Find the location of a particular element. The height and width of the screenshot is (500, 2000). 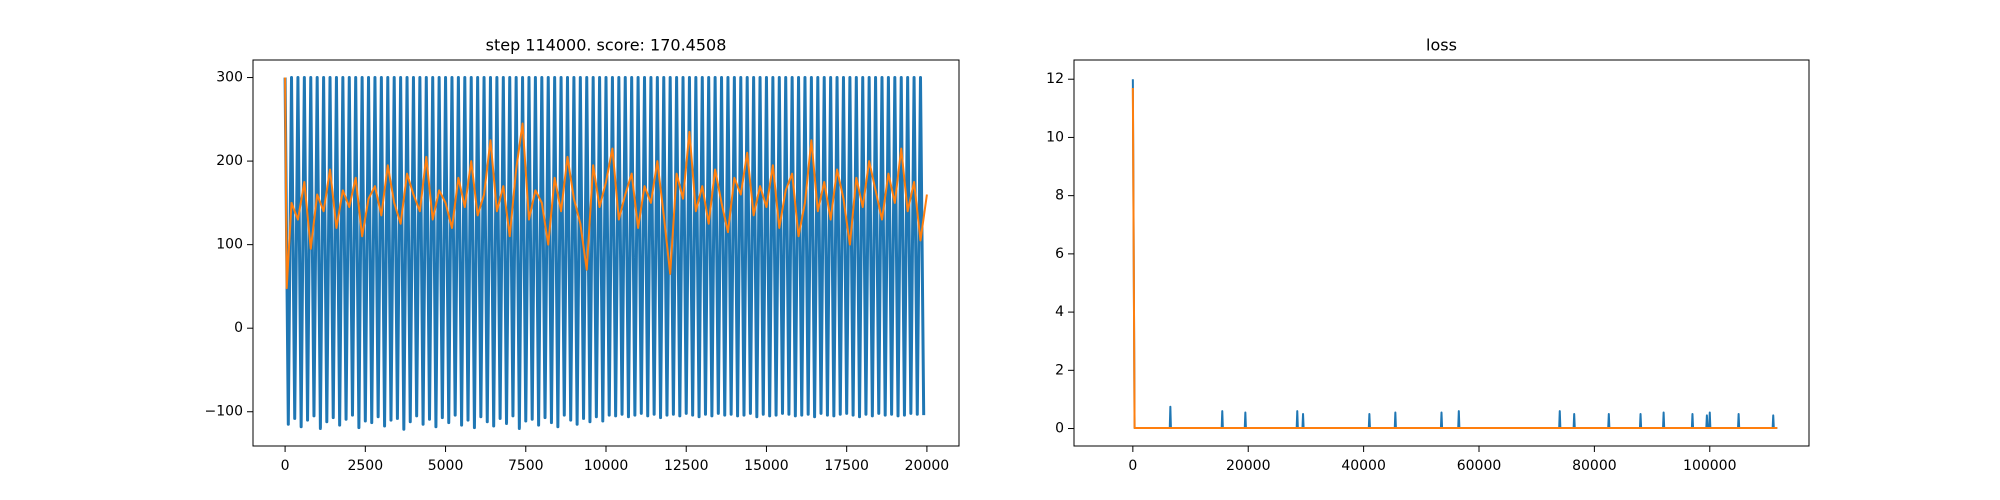

y-tick-label: 12 is located at coordinates (1055, 79).